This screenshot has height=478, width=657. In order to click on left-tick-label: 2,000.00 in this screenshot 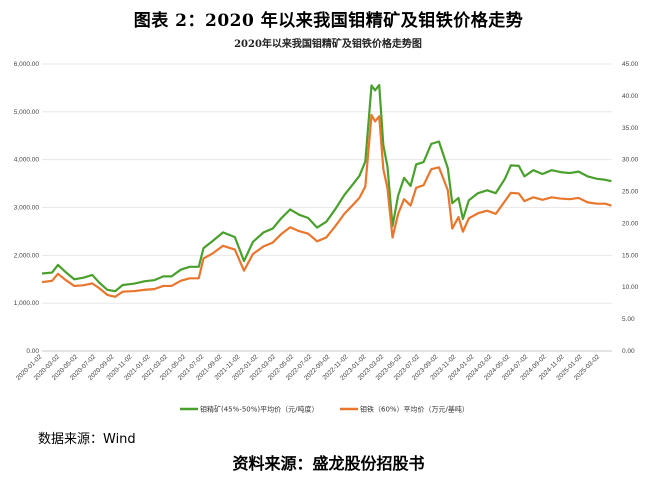, I will do `click(27, 255)`.